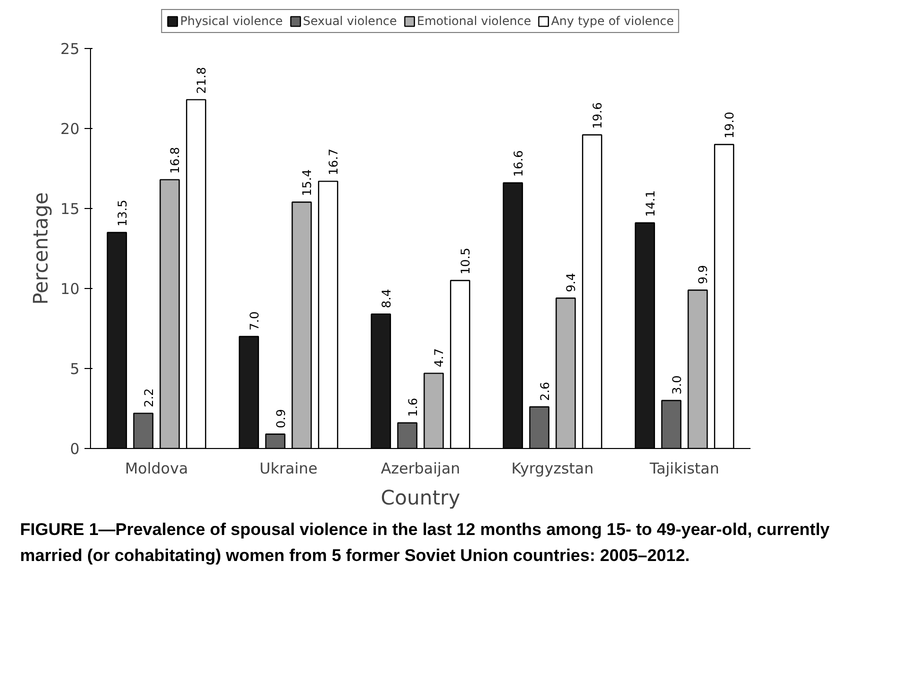 The width and height of the screenshot is (916, 680). What do you see at coordinates (75, 449) in the screenshot?
I see `y-tick-label: 0` at bounding box center [75, 449].